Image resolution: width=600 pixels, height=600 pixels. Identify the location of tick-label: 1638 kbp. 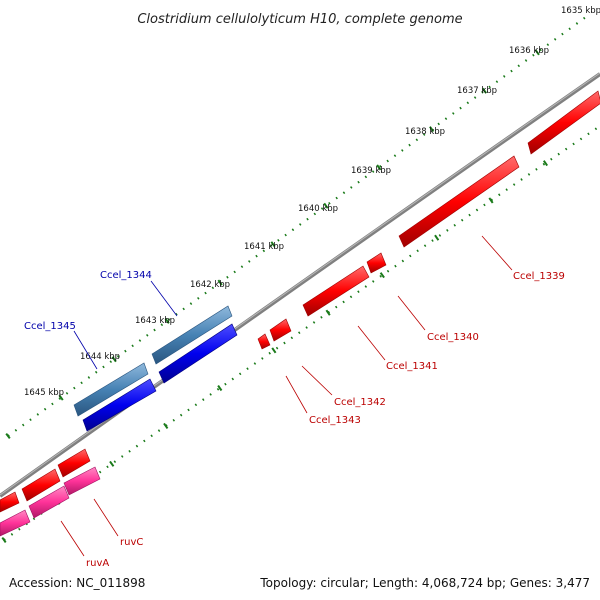
(425, 132).